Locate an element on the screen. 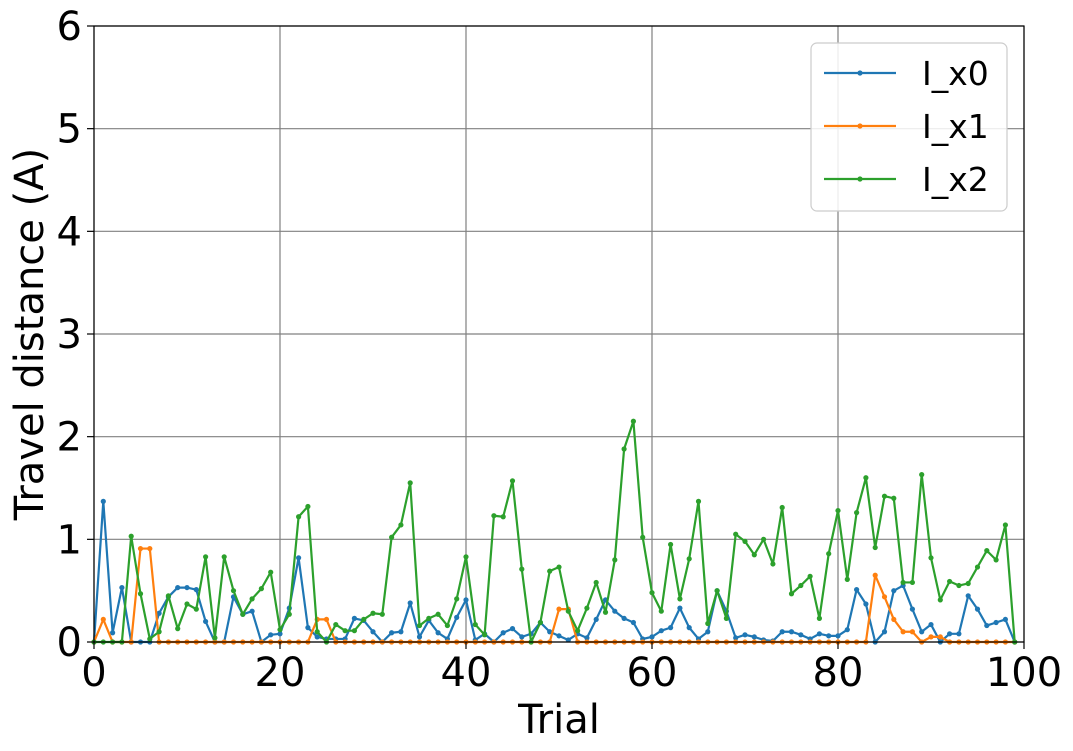 This screenshot has width=1073, height=751. y-tick-label: 2 is located at coordinates (69, 438).